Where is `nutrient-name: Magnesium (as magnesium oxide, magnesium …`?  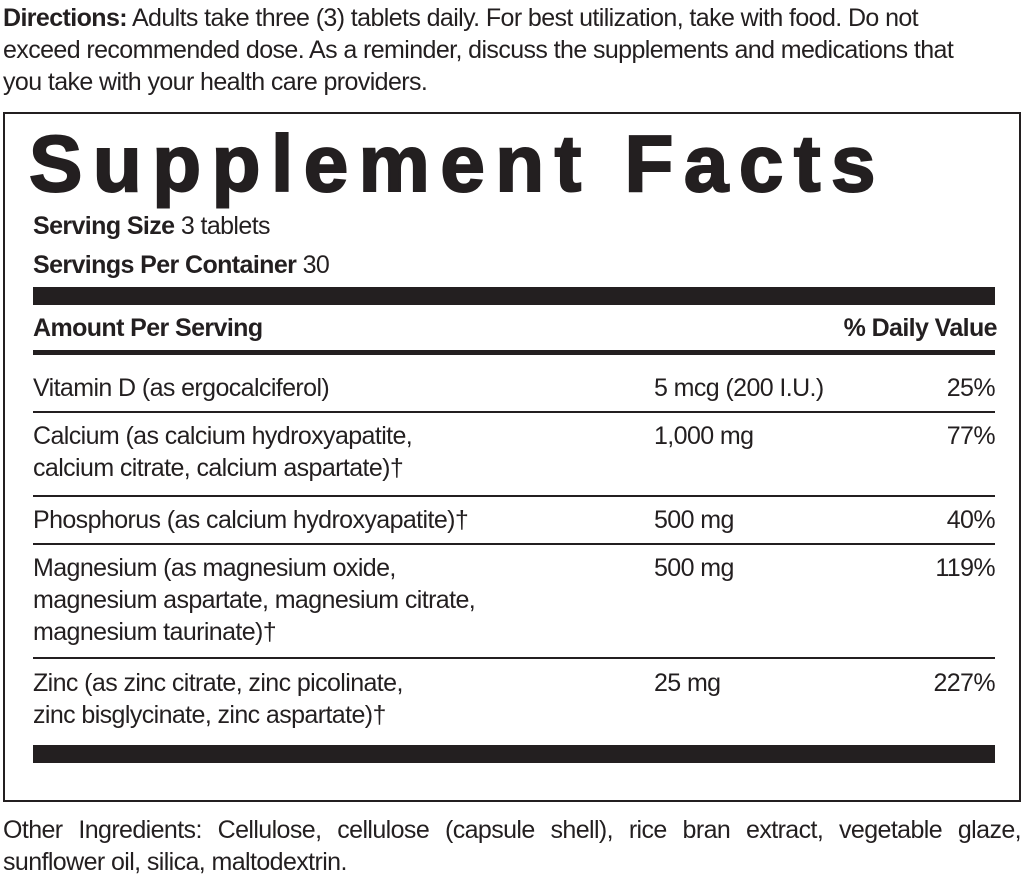
nutrient-name: Magnesium (as magnesium oxide, magnesium … is located at coordinates (254, 600).